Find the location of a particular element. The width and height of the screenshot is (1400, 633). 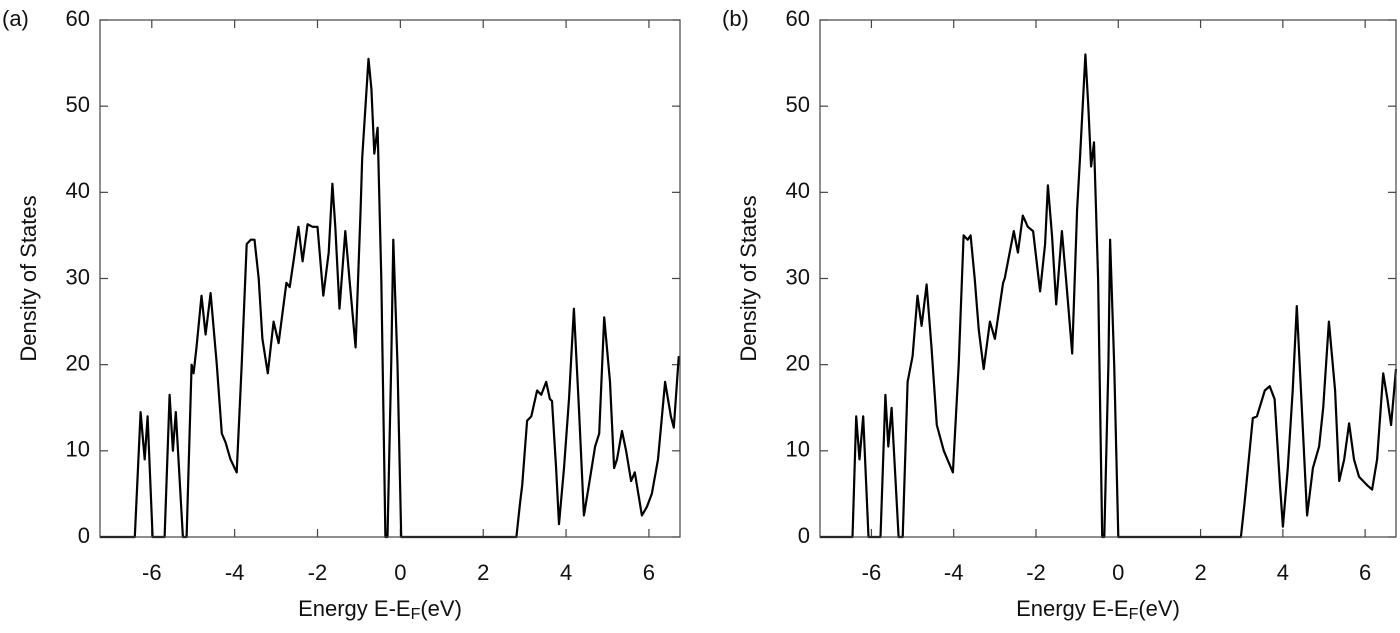

panel-label: (a) is located at coordinates (15, 18).